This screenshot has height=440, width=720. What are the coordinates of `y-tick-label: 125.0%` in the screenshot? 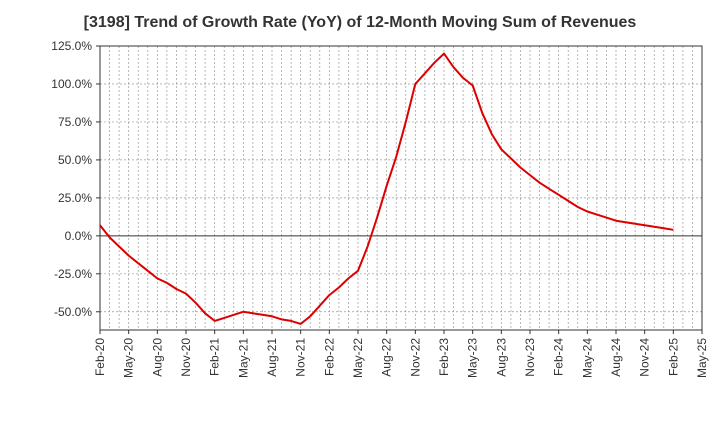 It's located at (71, 46).